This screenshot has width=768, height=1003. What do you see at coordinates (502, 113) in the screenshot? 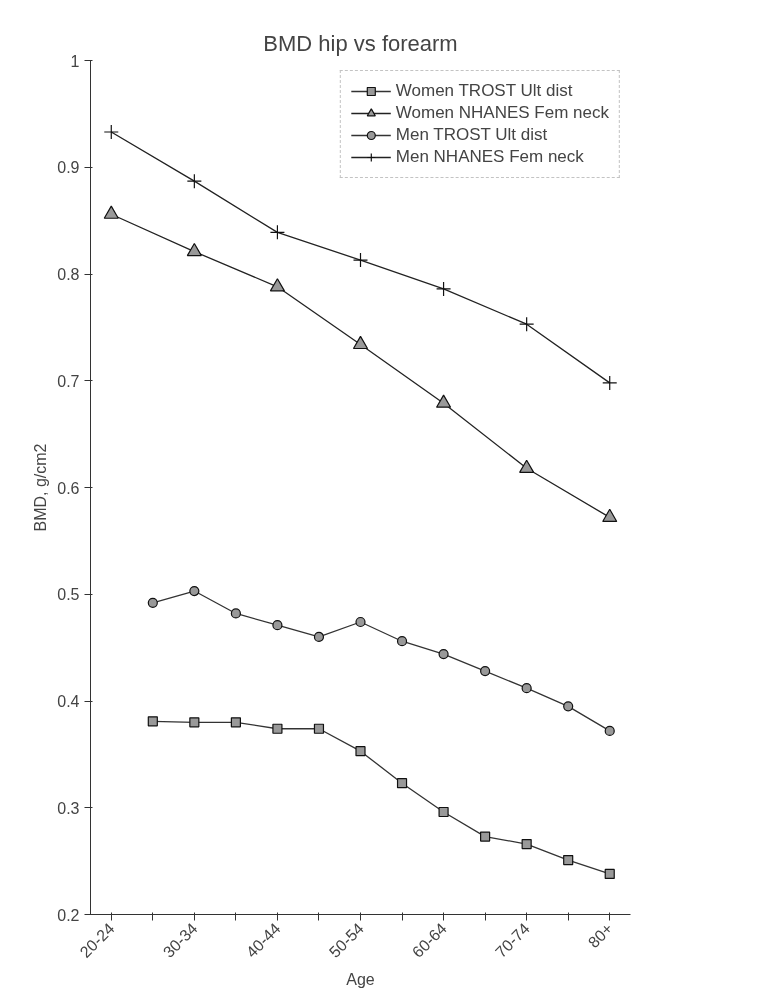
I see `legend-label: Women NHANES Fem neck` at bounding box center [502, 113].